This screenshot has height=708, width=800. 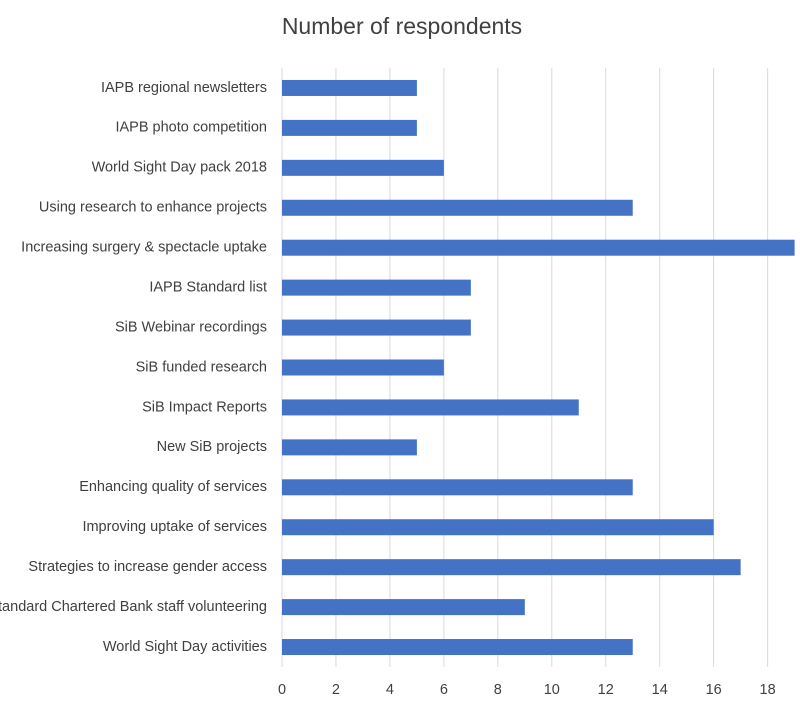 I want to click on y-tick-label: Improving uptake of services, so click(x=174, y=527).